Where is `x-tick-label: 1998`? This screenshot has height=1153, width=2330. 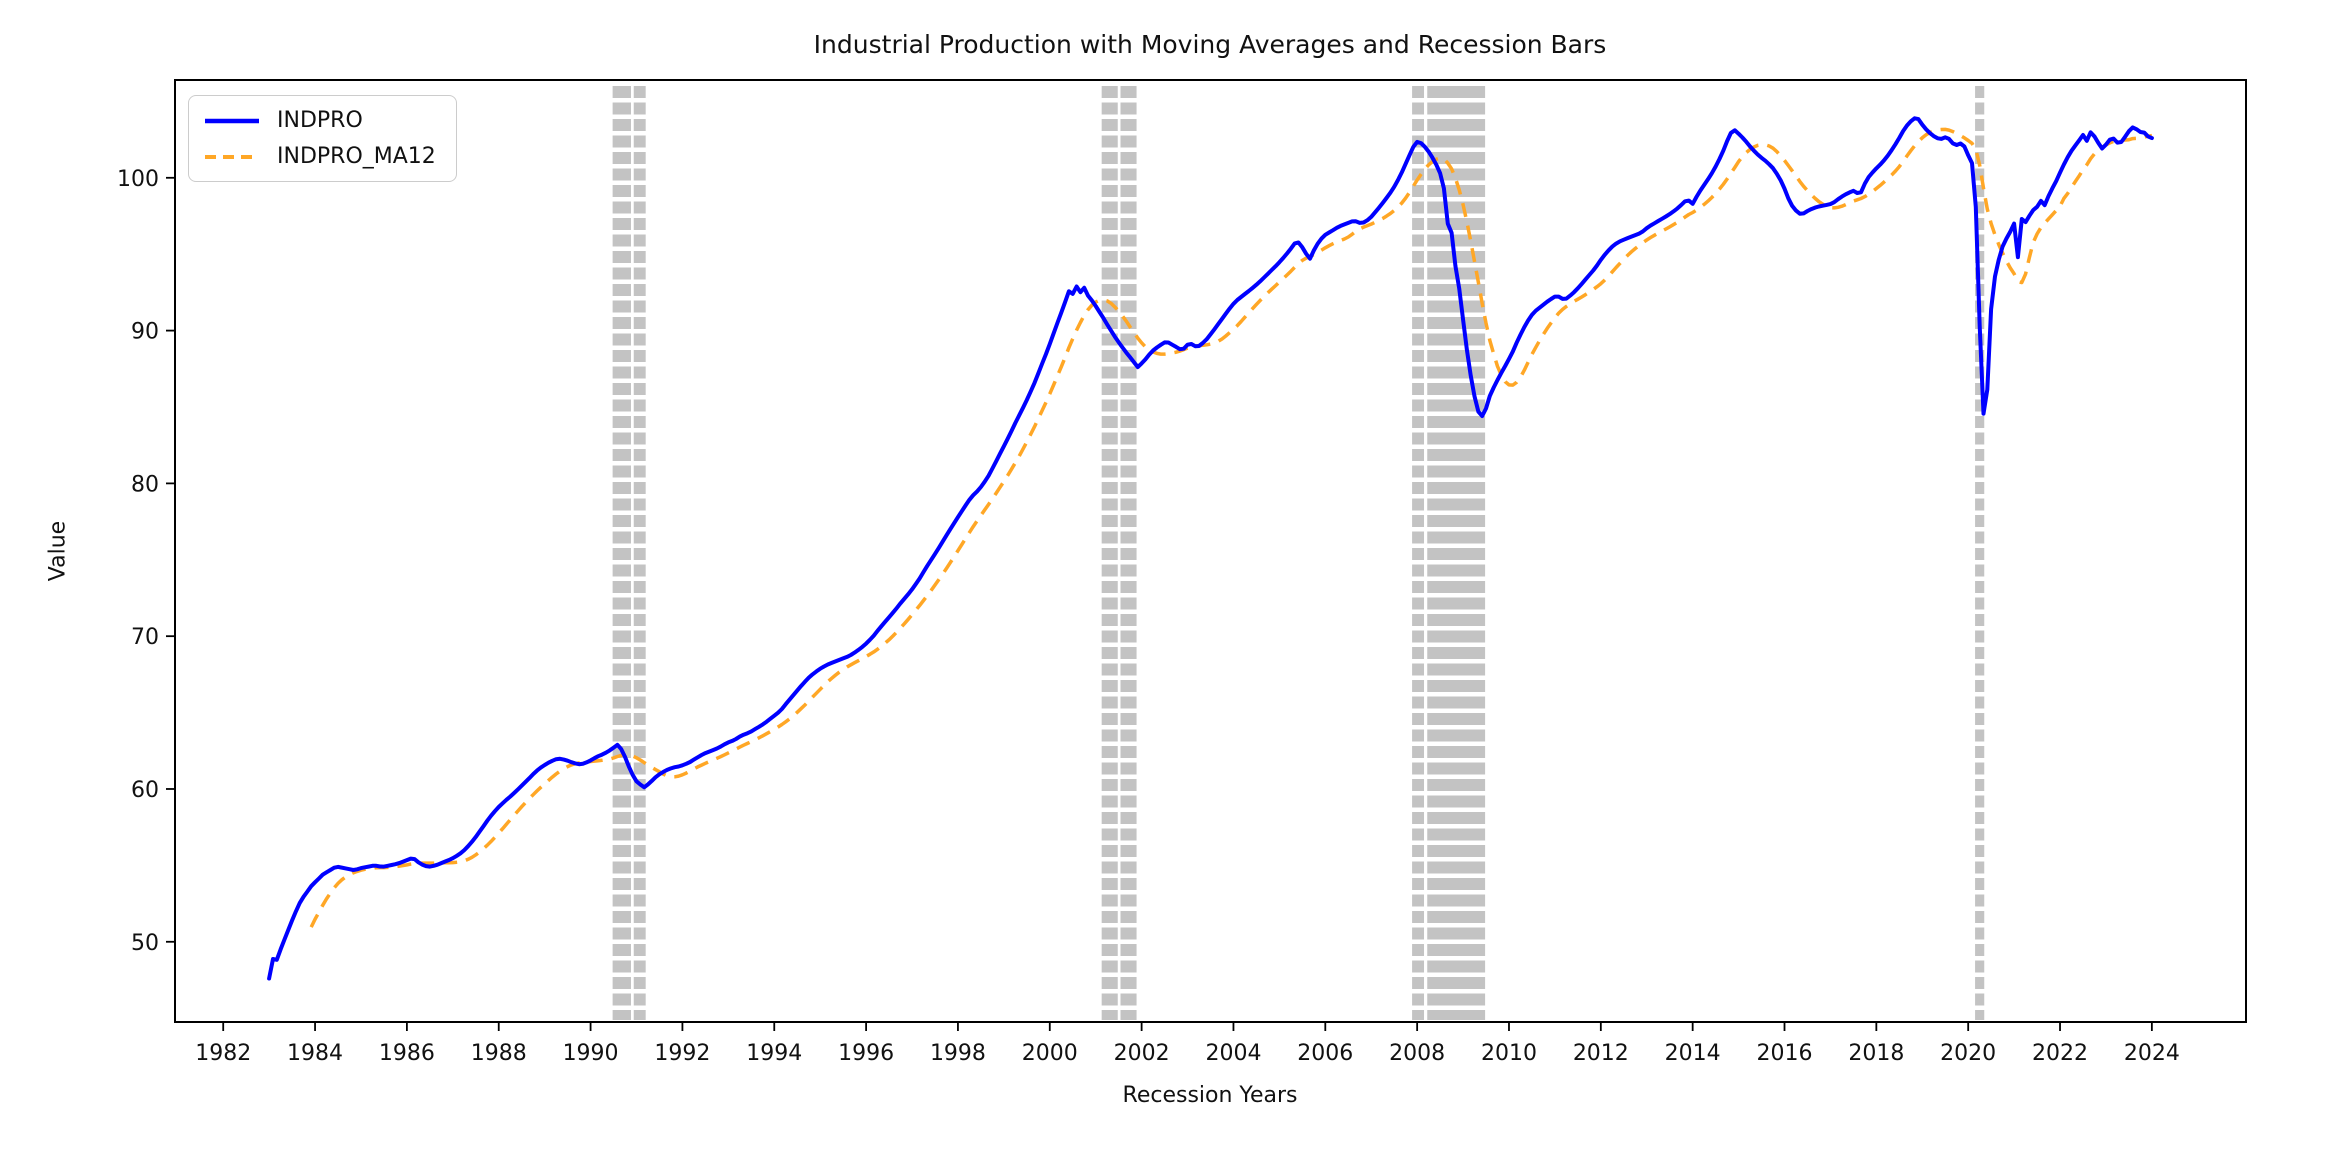 x-tick-label: 1998 is located at coordinates (958, 1053).